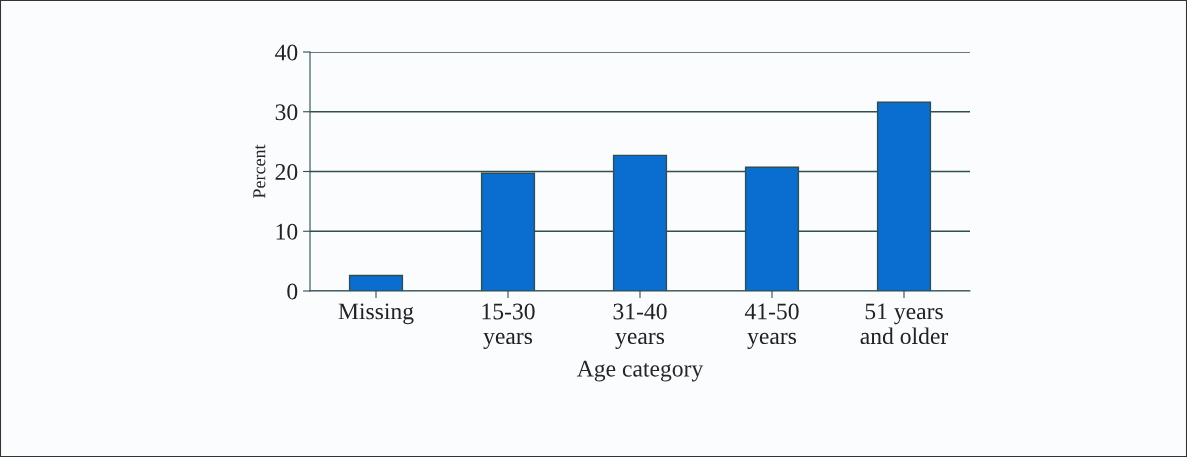 This screenshot has height=457, width=1187. What do you see at coordinates (640, 371) in the screenshot?
I see `x-axis-title: Age category` at bounding box center [640, 371].